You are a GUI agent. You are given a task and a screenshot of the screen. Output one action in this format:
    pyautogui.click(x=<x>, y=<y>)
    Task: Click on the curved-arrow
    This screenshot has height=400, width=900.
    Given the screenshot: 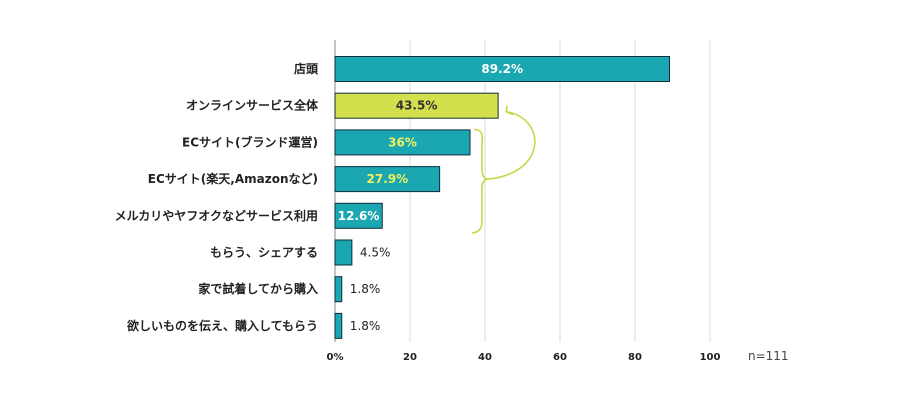 What is the action you would take?
    pyautogui.click(x=511, y=145)
    